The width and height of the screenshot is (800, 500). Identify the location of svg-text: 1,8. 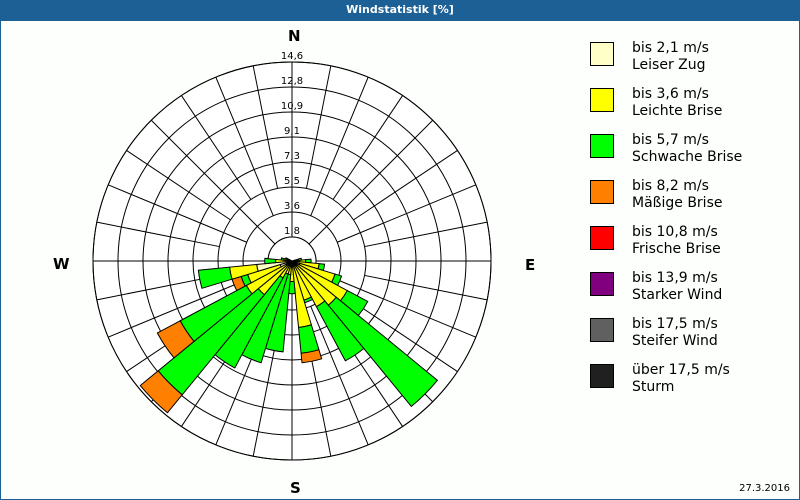
(292, 231).